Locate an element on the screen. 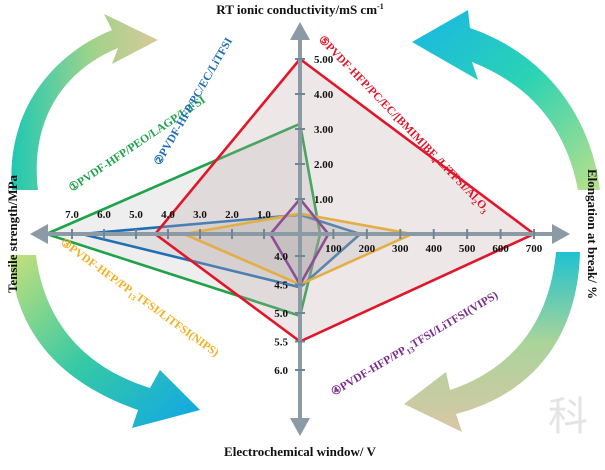 This screenshot has height=470, width=605. tick-label-left: 1.0 is located at coordinates (264, 215).